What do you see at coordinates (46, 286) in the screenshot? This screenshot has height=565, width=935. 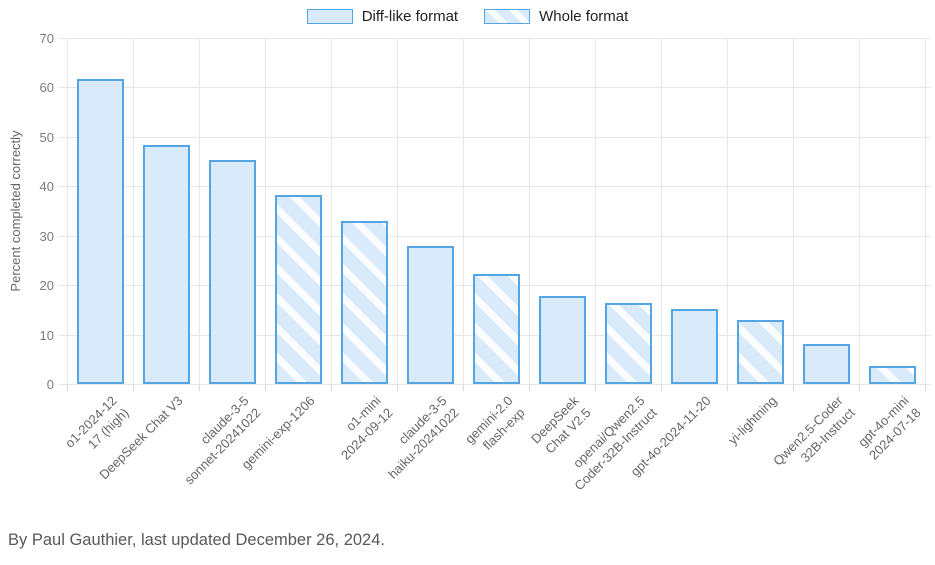 I see `y-axis-tick-label: 20` at bounding box center [46, 286].